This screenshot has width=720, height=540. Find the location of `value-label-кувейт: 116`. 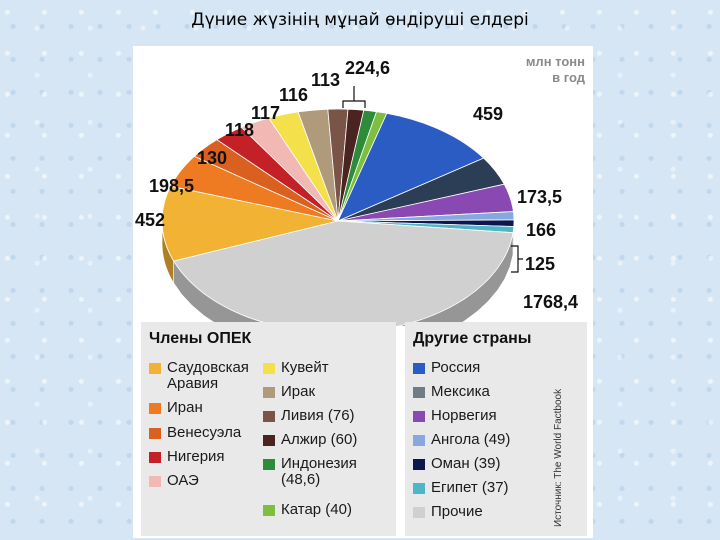

value-label-кувейт: 116 is located at coordinates (293, 95).